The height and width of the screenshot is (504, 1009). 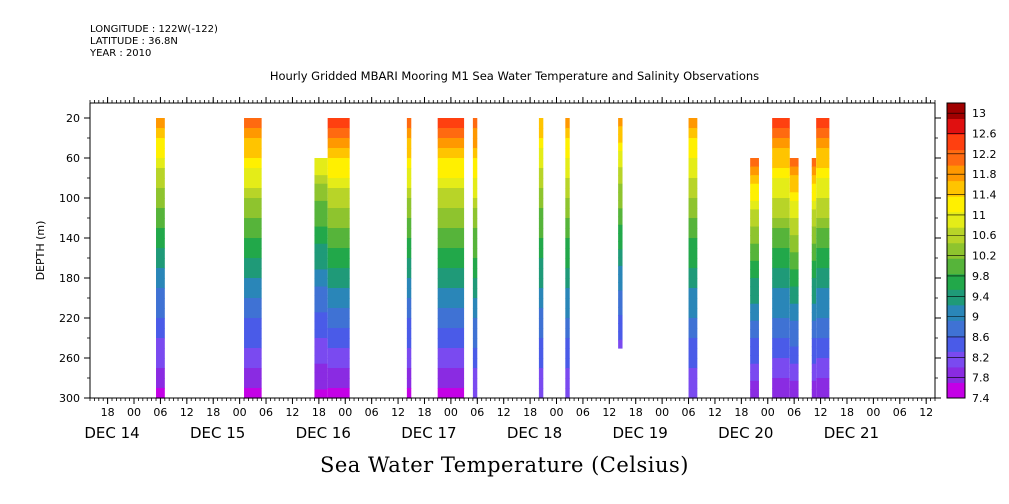 What do you see at coordinates (504, 465) in the screenshot?
I see `colorbar-title: Sea Water Temperature (Celsius)` at bounding box center [504, 465].